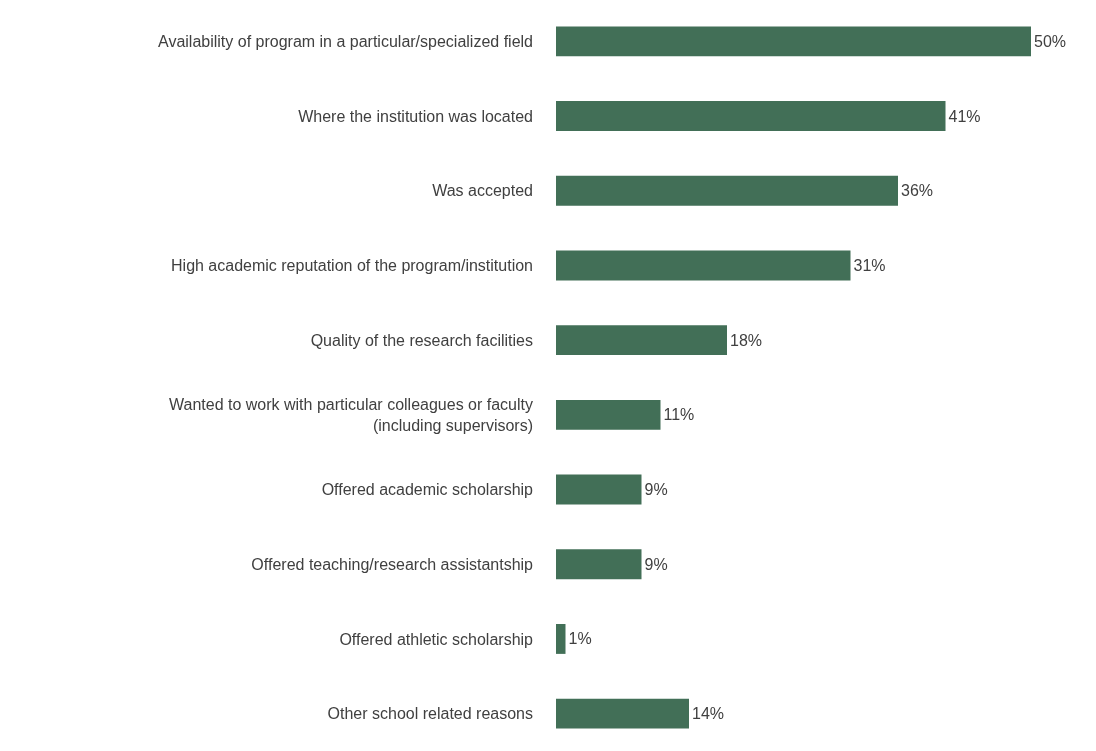 This screenshot has width=1096, height=751. I want to click on y-tick-label: Wanted to work with particular colleagues or faculty (including supervisors), so click(350, 415).